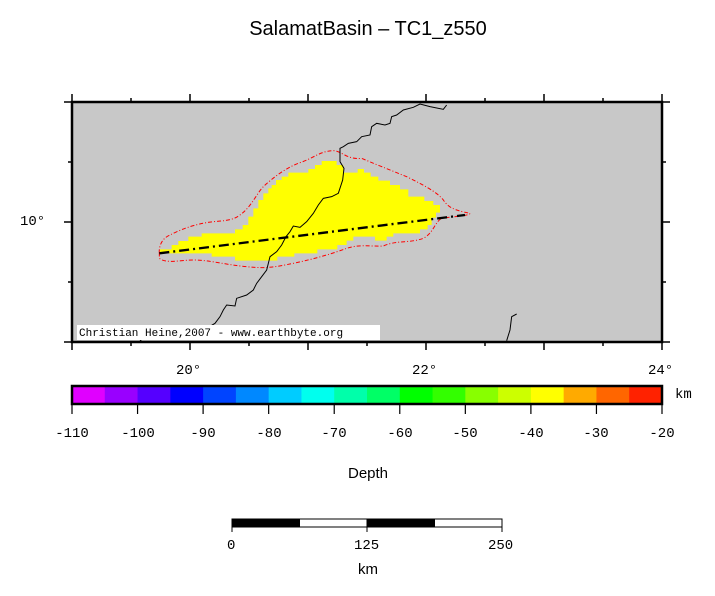 This screenshot has width=715, height=596. What do you see at coordinates (211, 334) in the screenshot?
I see `credit-text: Christian Heine,2007 - www.earthbyte.org` at bounding box center [211, 334].